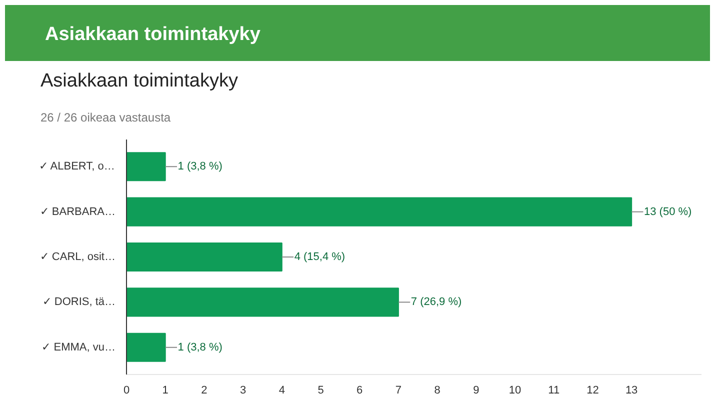 The height and width of the screenshot is (400, 713). I want to click on x-tick-label: 11, so click(554, 390).